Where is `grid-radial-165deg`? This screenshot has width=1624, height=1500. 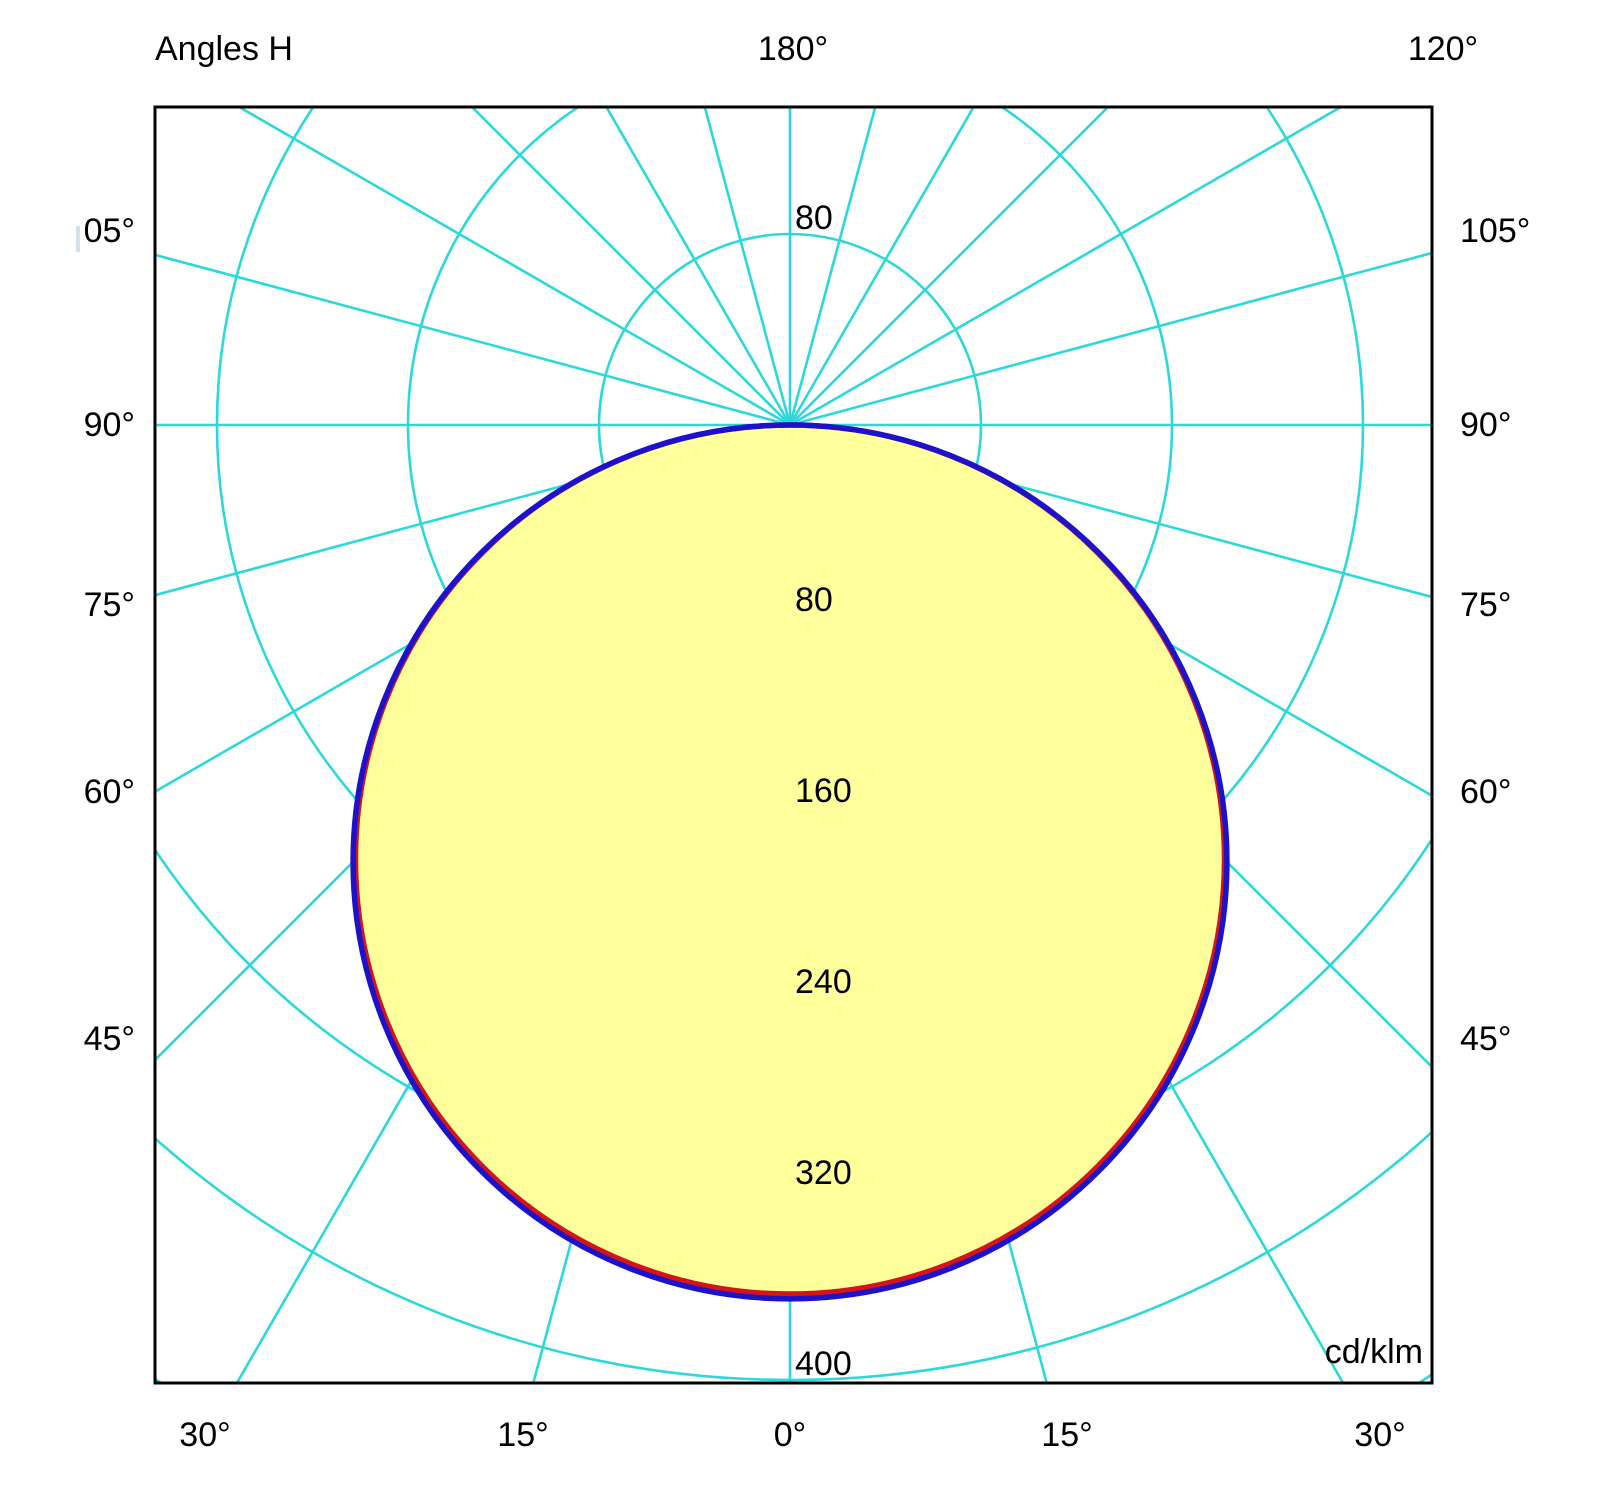
grid-radial-165deg is located at coordinates (832, 266).